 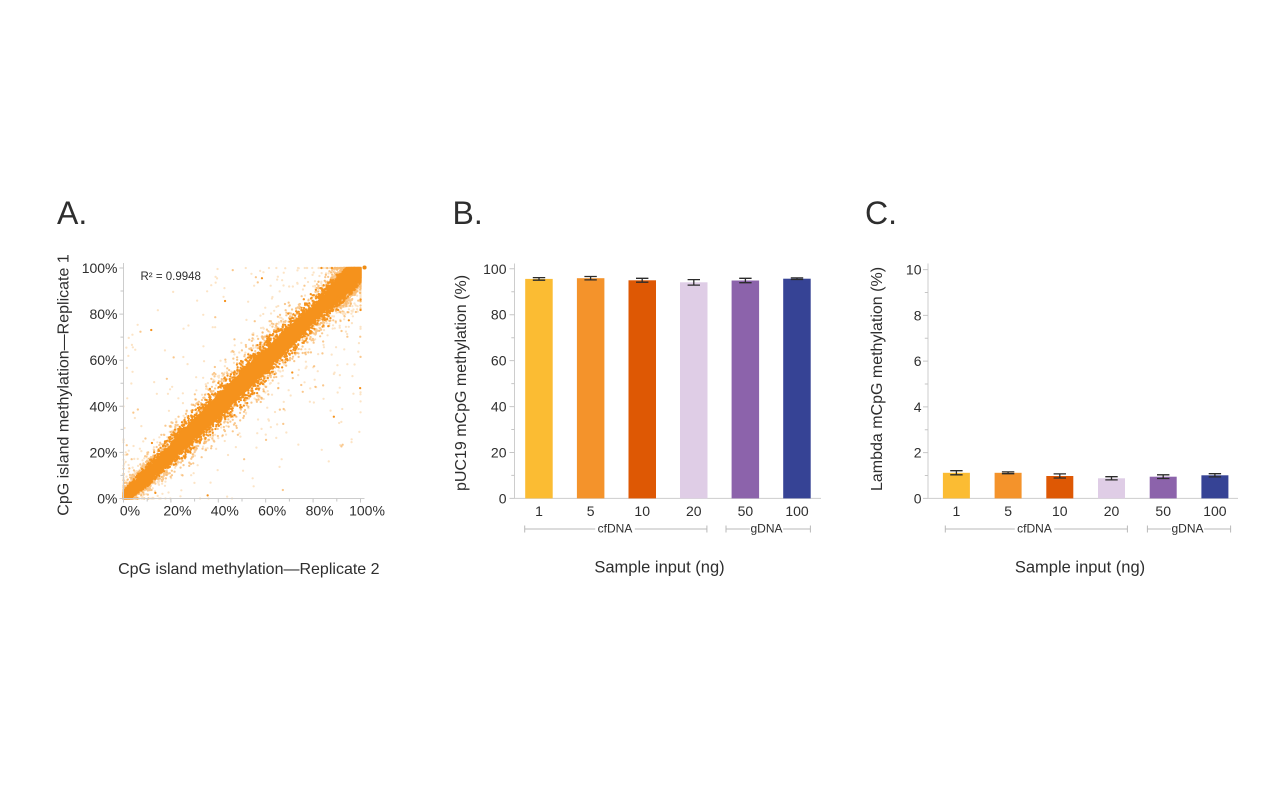 I want to click on svg-text: R² = 0.9948, so click(x=171, y=277).